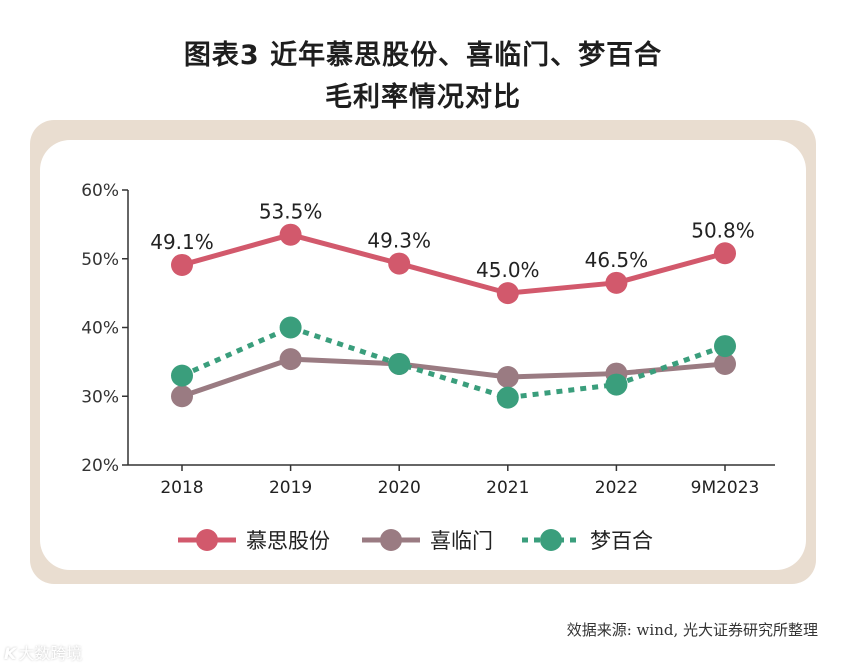 The image size is (846, 668). Describe the element at coordinates (182, 242) in the screenshot. I see `data-label: 49.1%` at that location.